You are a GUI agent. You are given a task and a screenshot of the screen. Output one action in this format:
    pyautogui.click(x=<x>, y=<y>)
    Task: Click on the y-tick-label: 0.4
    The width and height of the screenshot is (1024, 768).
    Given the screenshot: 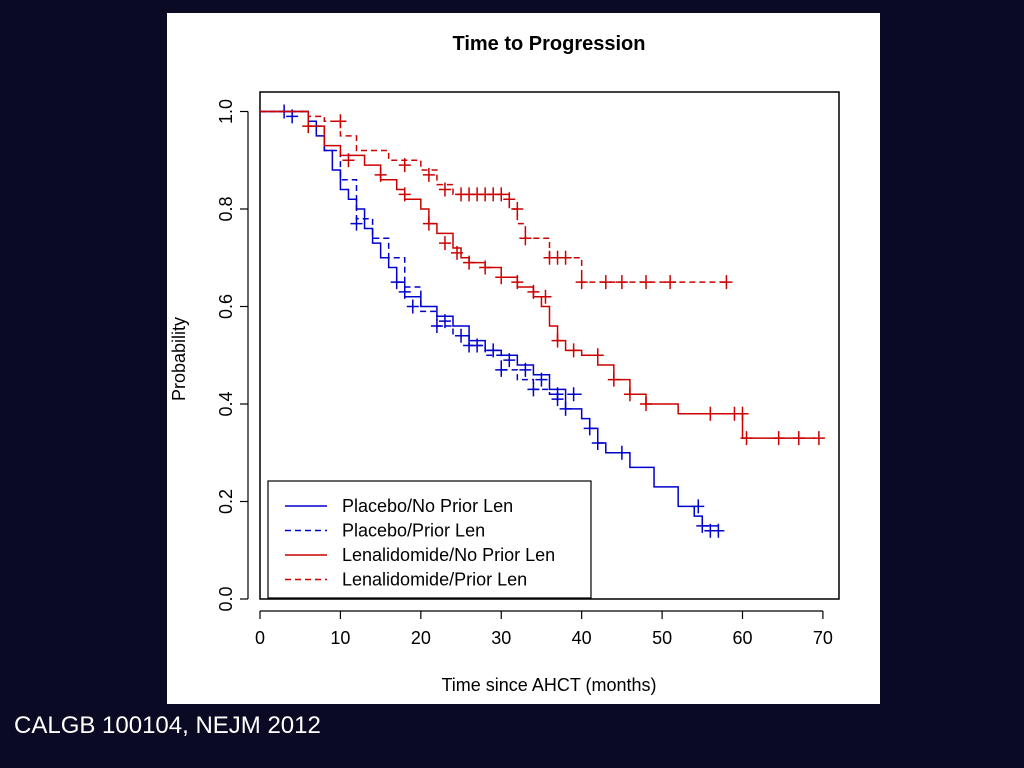 What is the action you would take?
    pyautogui.click(x=226, y=403)
    